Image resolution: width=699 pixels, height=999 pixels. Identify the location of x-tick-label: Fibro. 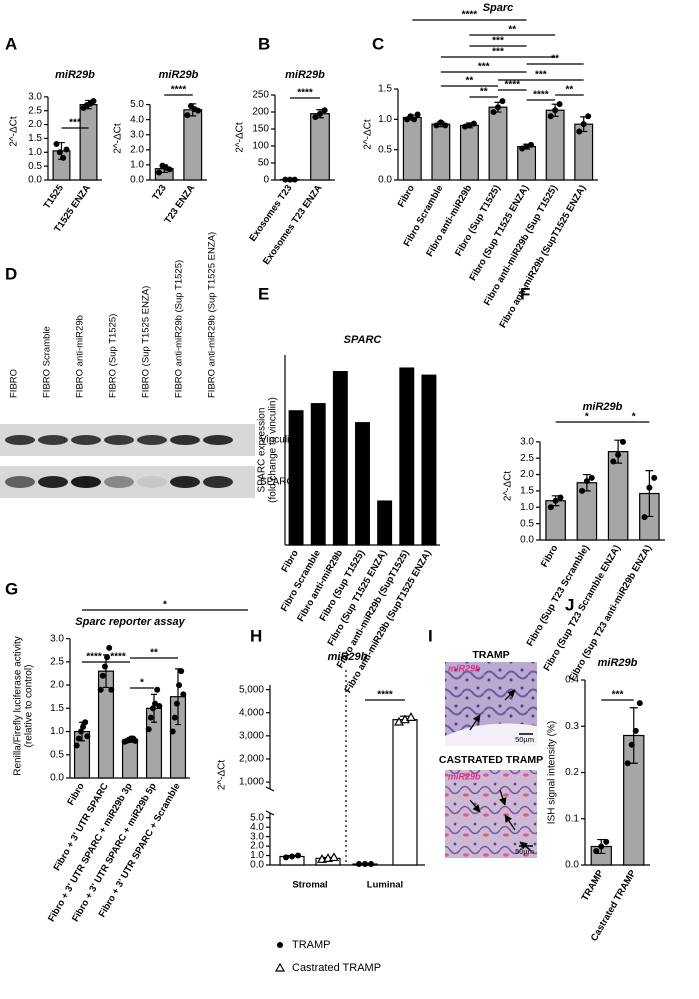
(75, 794).